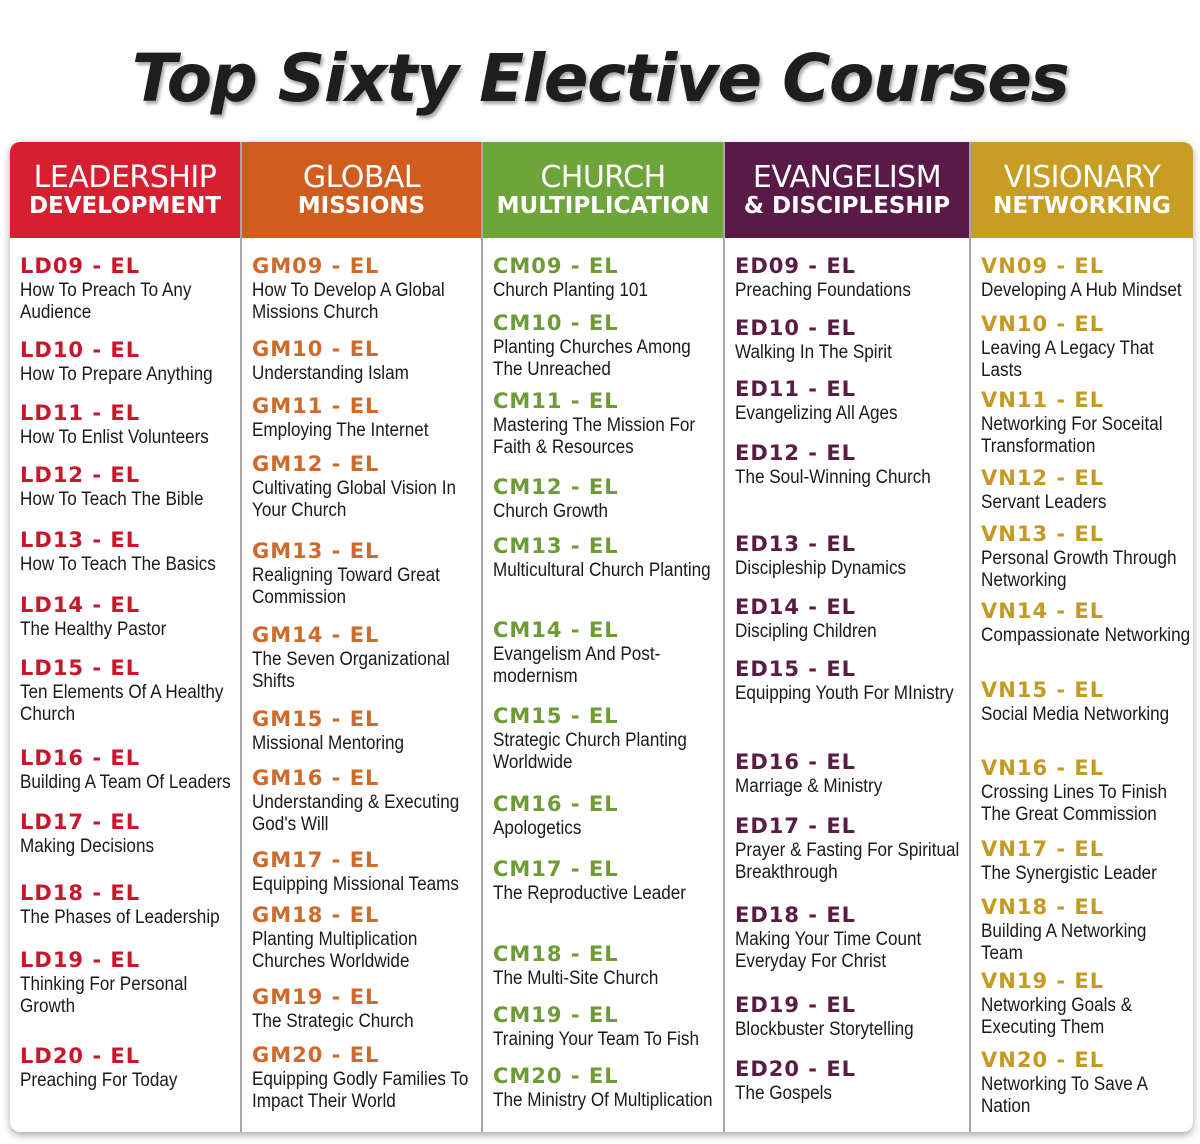 The width and height of the screenshot is (1200, 1144). I want to click on course-code: LD13 - EL, so click(80, 540).